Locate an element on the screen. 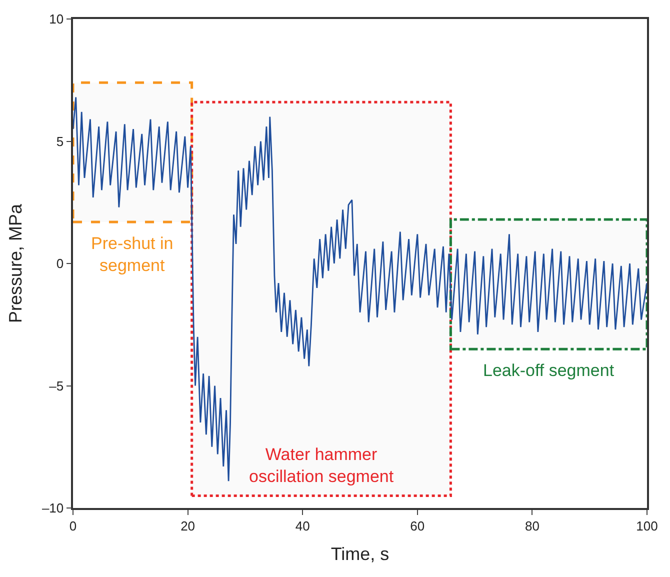 The image size is (670, 577). x-axis-title: Time, s is located at coordinates (360, 554).